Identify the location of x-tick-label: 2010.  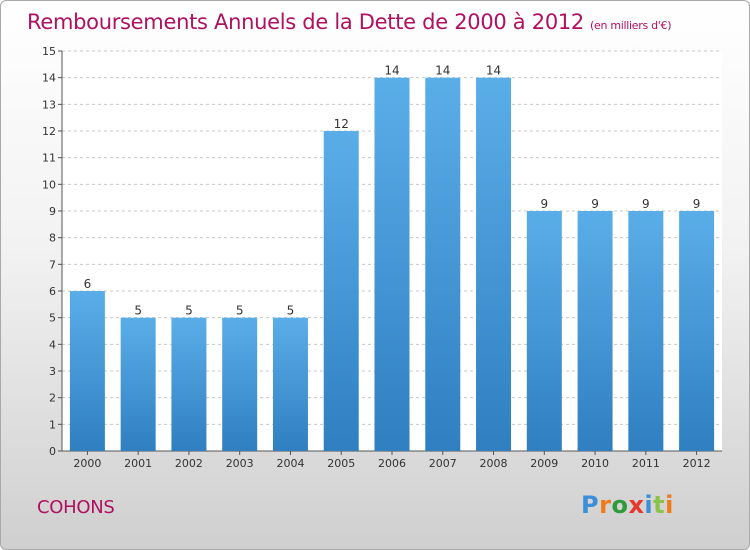
(595, 463).